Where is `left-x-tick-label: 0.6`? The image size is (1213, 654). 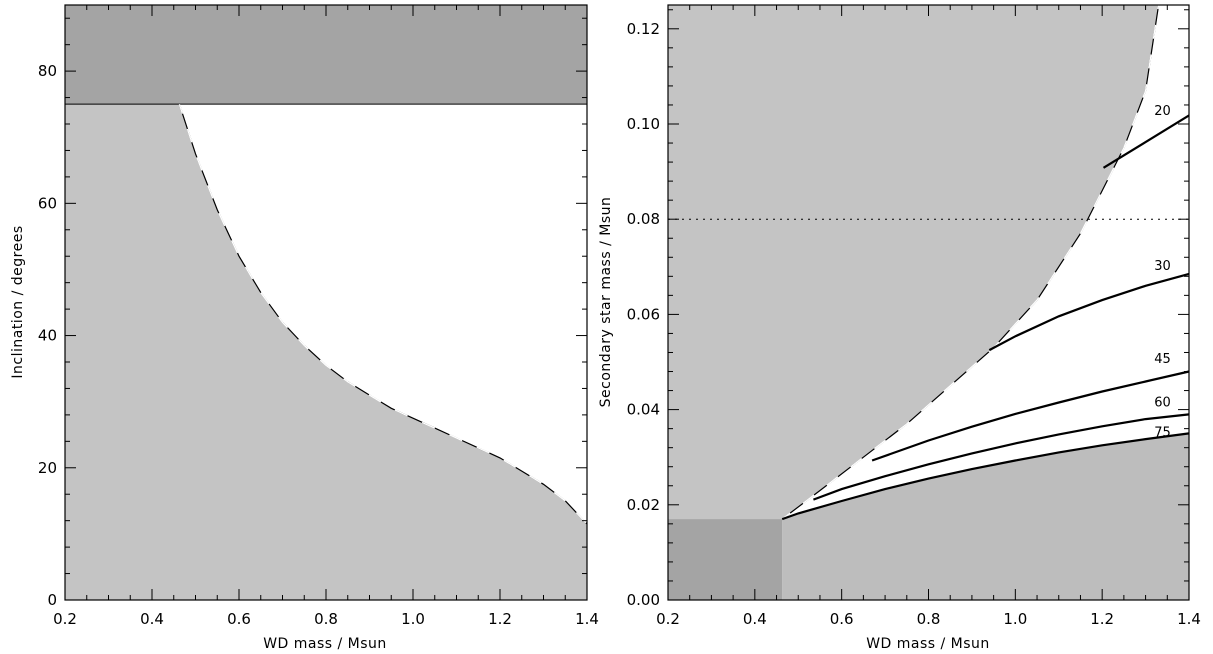 left-x-tick-label: 0.6 is located at coordinates (239, 619).